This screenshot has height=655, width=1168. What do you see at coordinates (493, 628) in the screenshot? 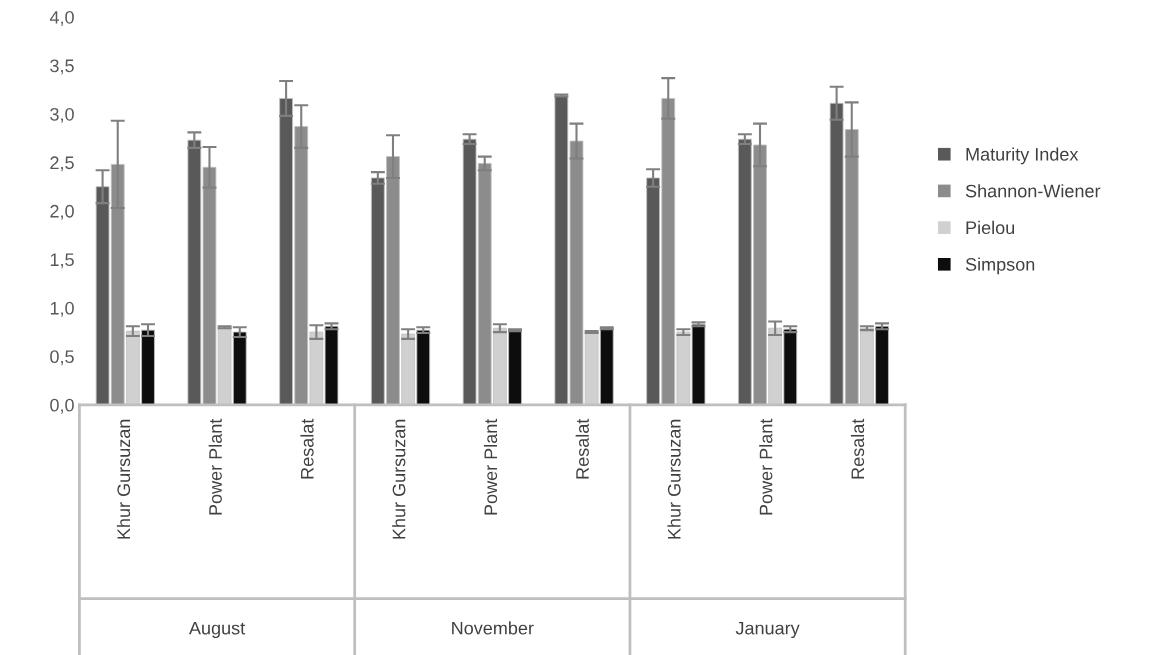
I see `text: November` at bounding box center [493, 628].